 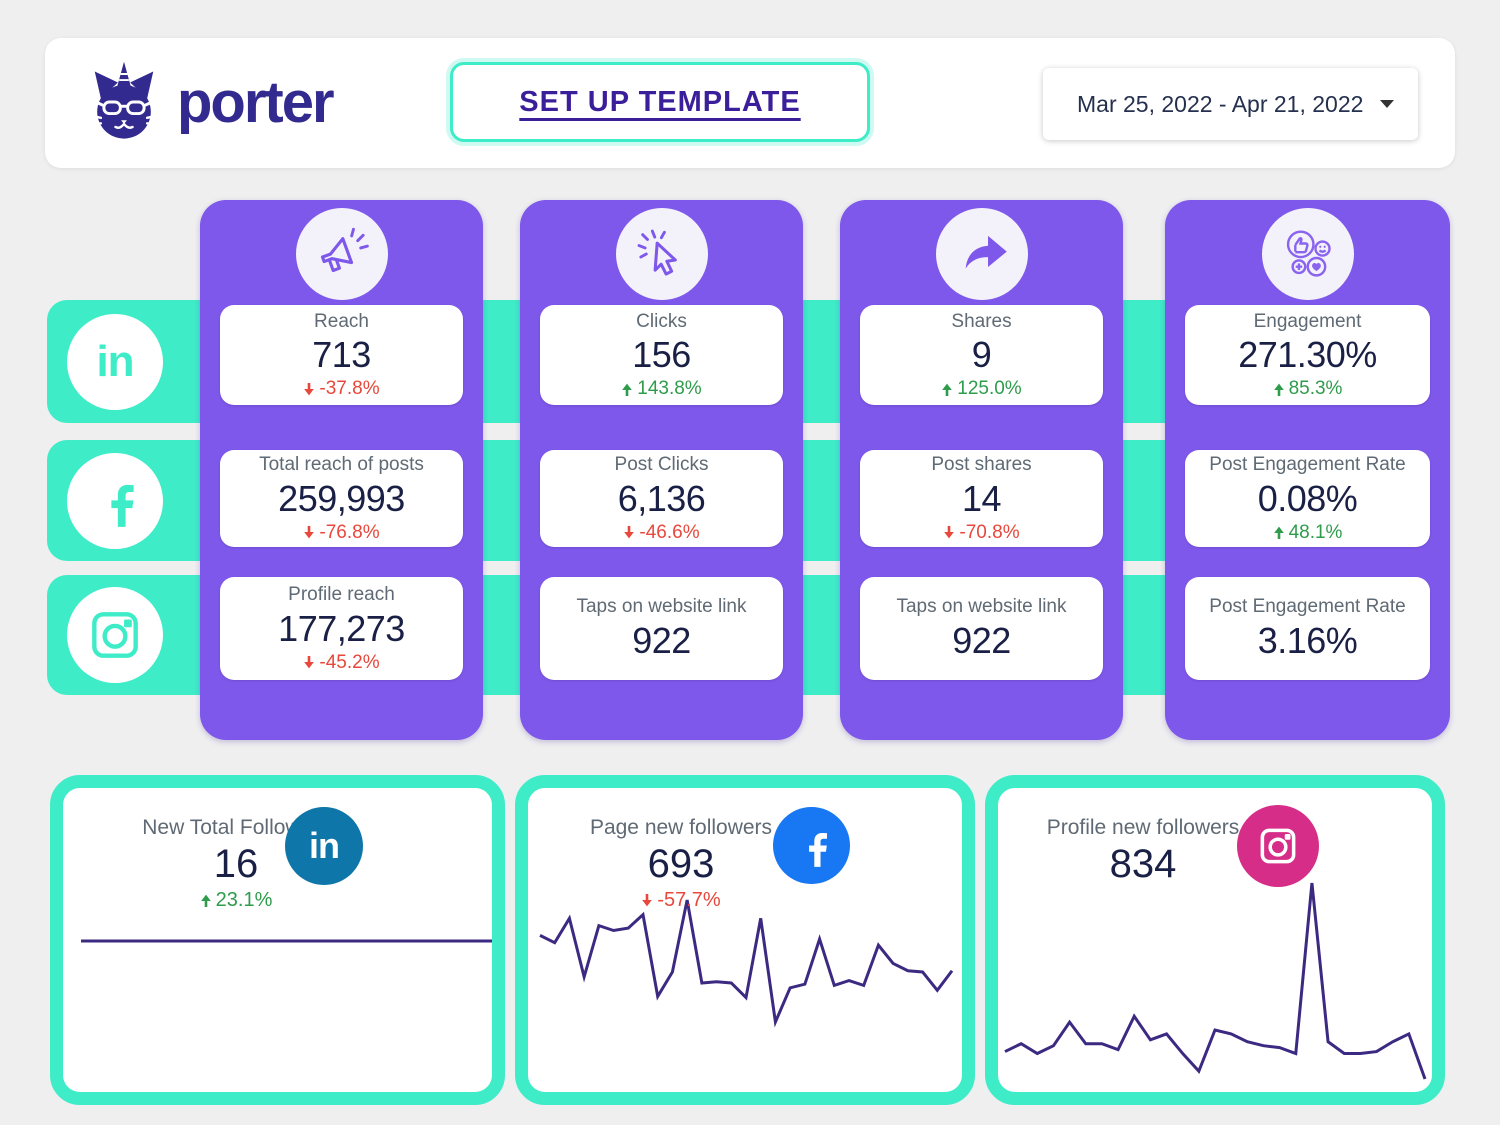 I want to click on metric-card-clicks: Clicks 156 143.8%, so click(x=661, y=355).